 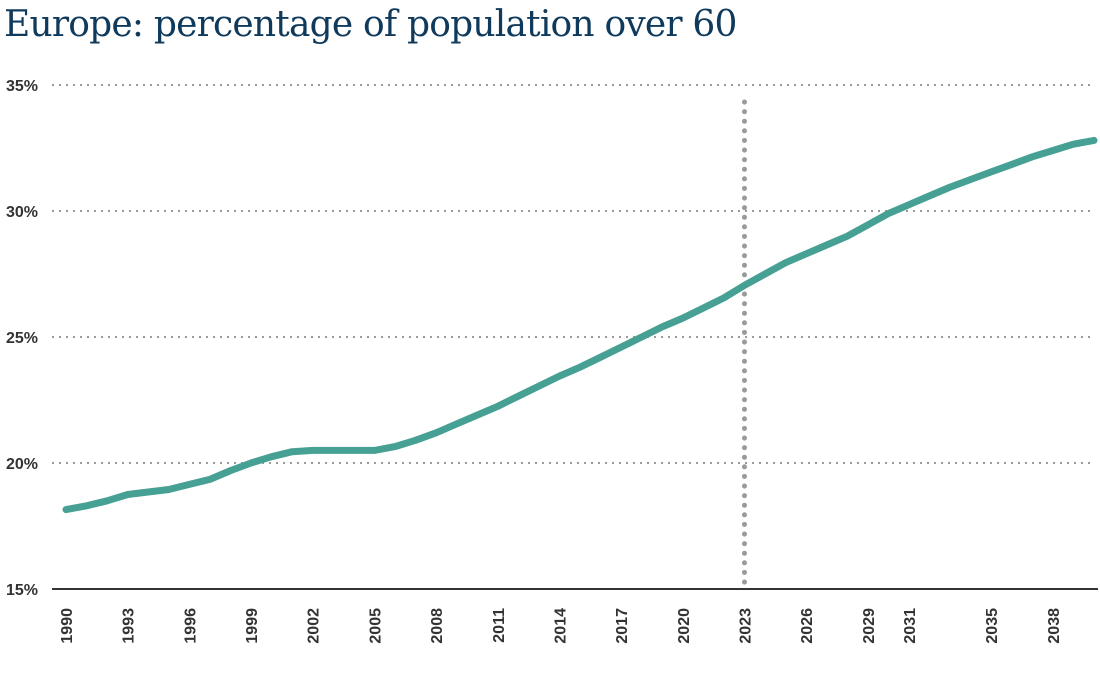 I want to click on x-tick-label: 2023, so click(x=745, y=626).